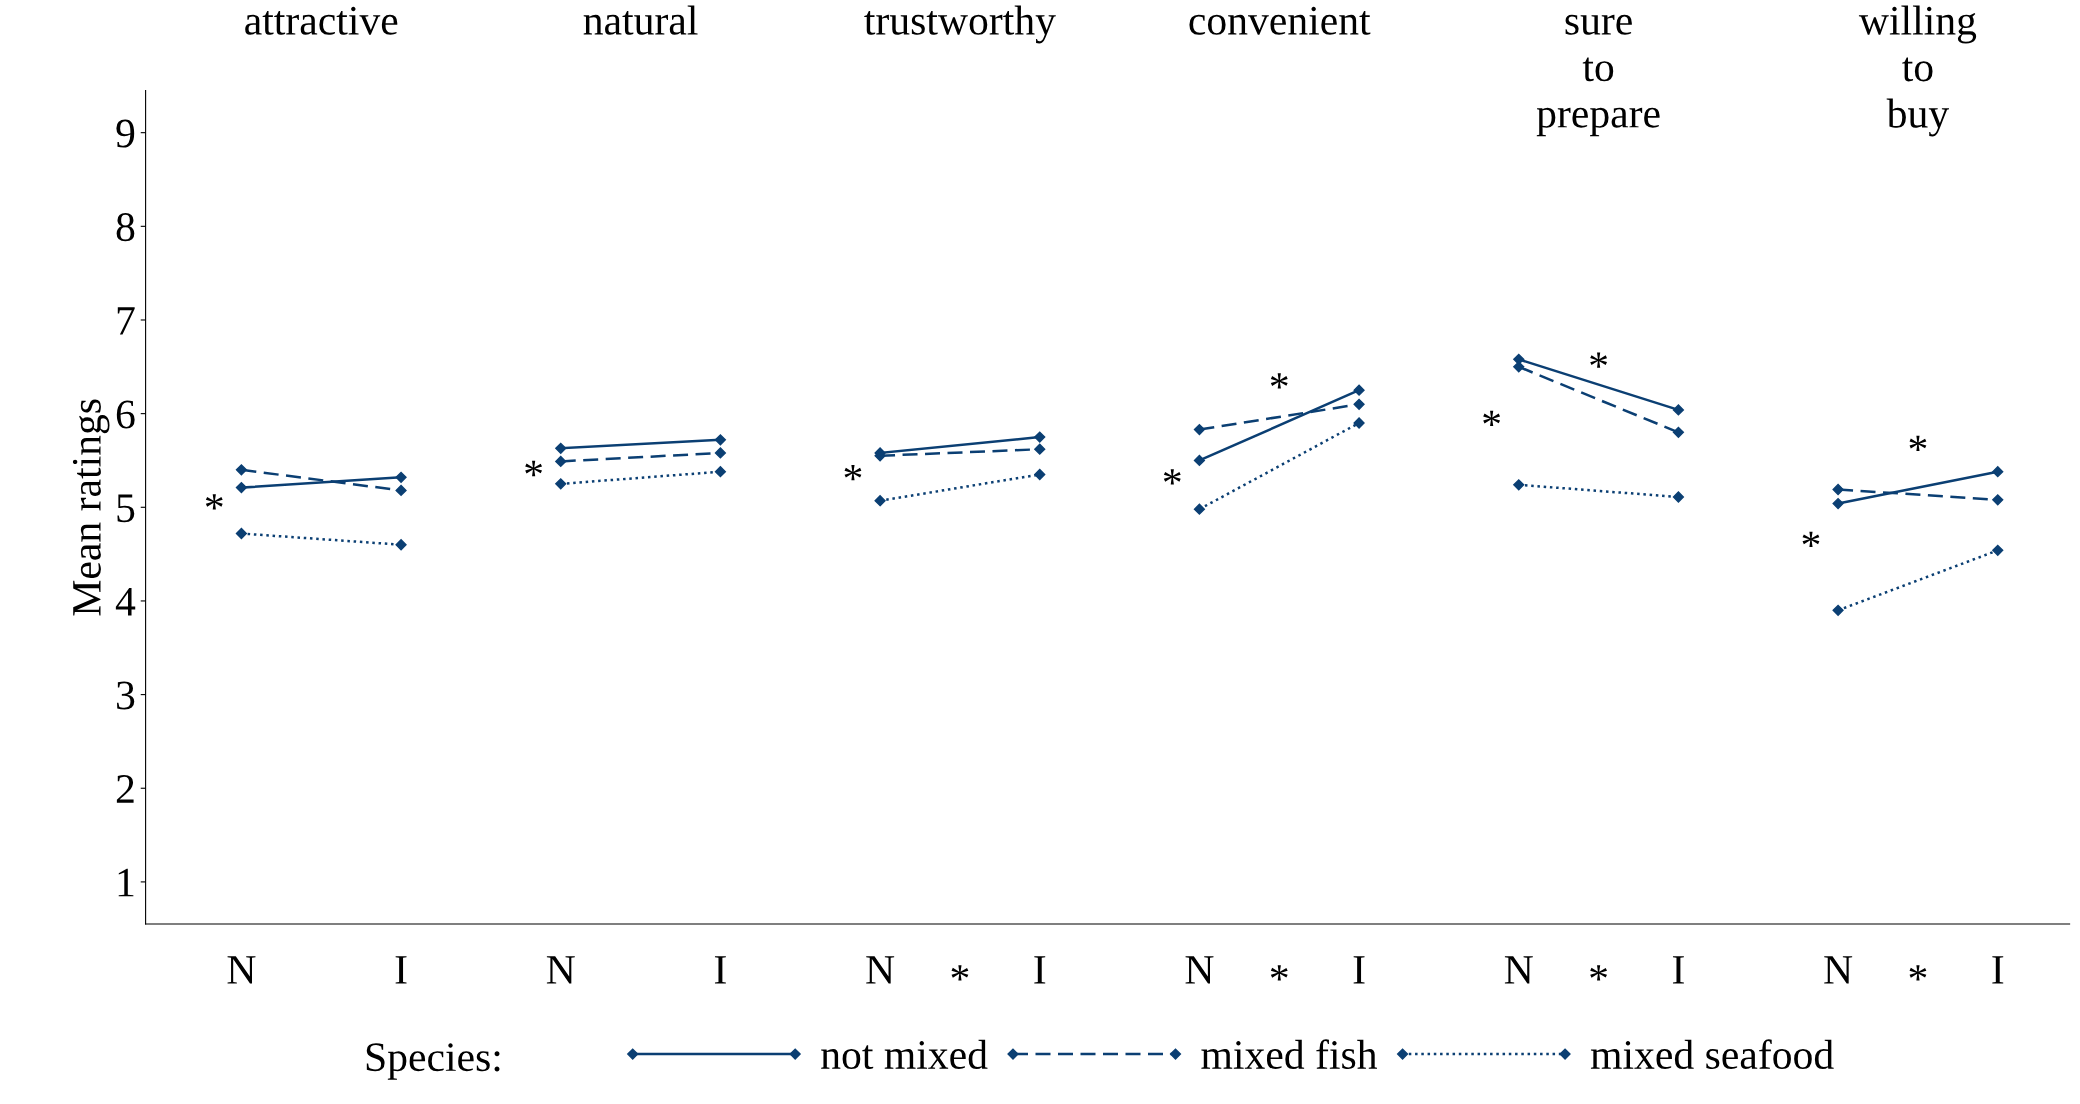 The width and height of the screenshot is (2080, 1104). What do you see at coordinates (904, 1054) in the screenshot?
I see `legend-label: not mixed` at bounding box center [904, 1054].